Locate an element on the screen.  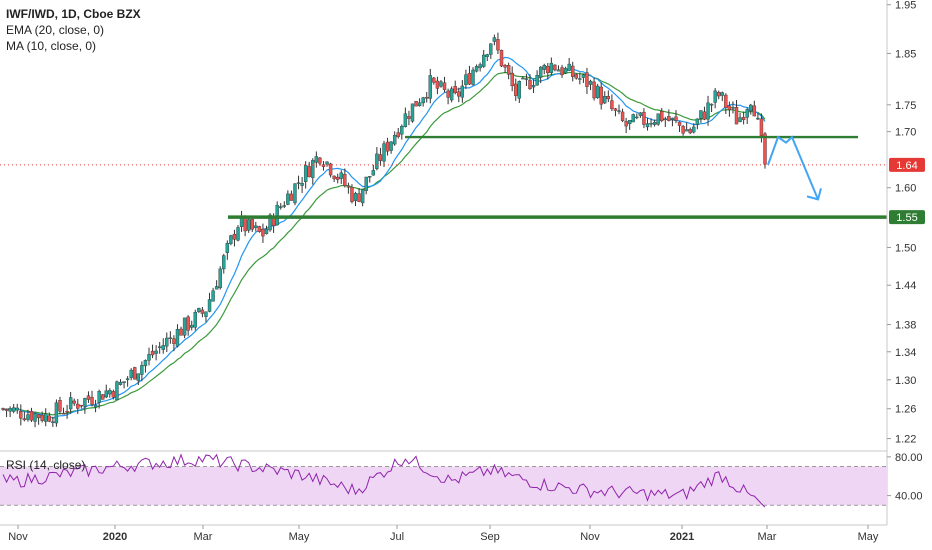
time-axis: Nov 2020 Mar May Jul Sep Nov 2021 Mar May is located at coordinates (443, 533).